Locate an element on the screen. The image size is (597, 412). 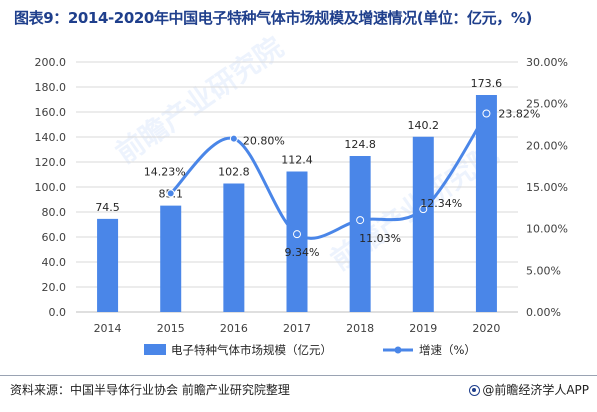
growth-value-label: 12.34% is located at coordinates (441, 203).